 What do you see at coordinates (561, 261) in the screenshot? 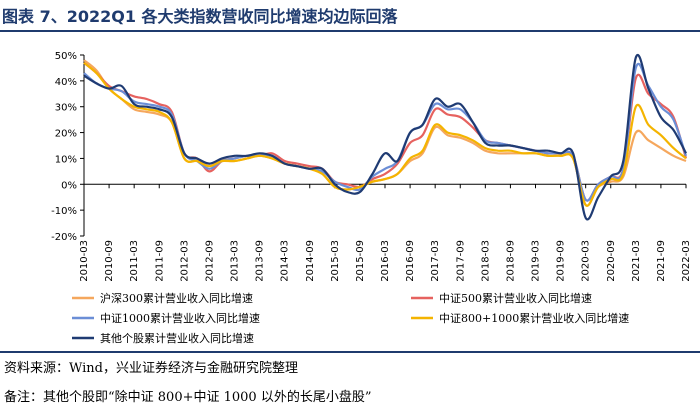
I see `x-tick-label: 2019-09` at bounding box center [561, 261].